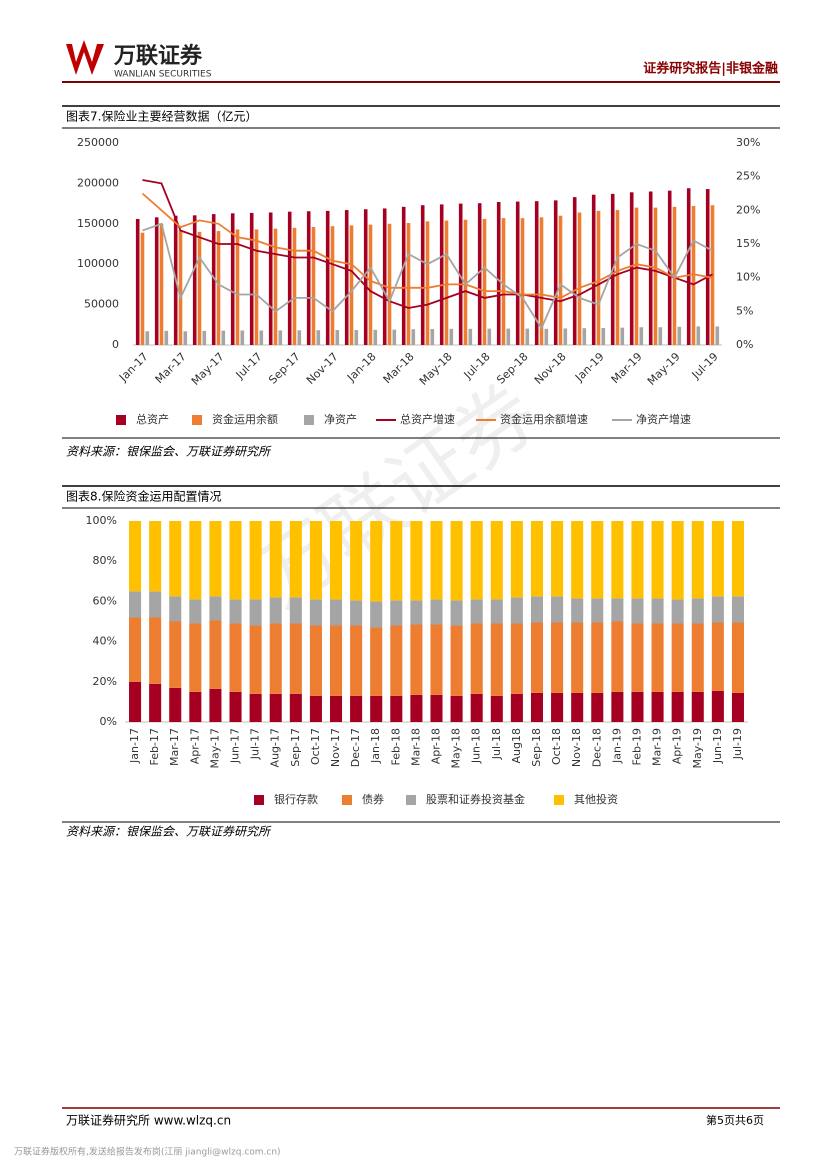 The image size is (827, 1169). What do you see at coordinates (152, 419) in the screenshot?
I see `legend-label: 总资产` at bounding box center [152, 419].